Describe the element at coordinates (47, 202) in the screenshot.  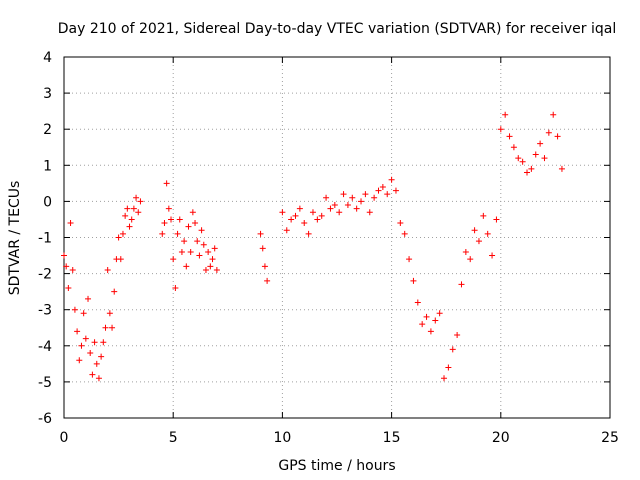
I see `y-tick-label: 0` at that location.